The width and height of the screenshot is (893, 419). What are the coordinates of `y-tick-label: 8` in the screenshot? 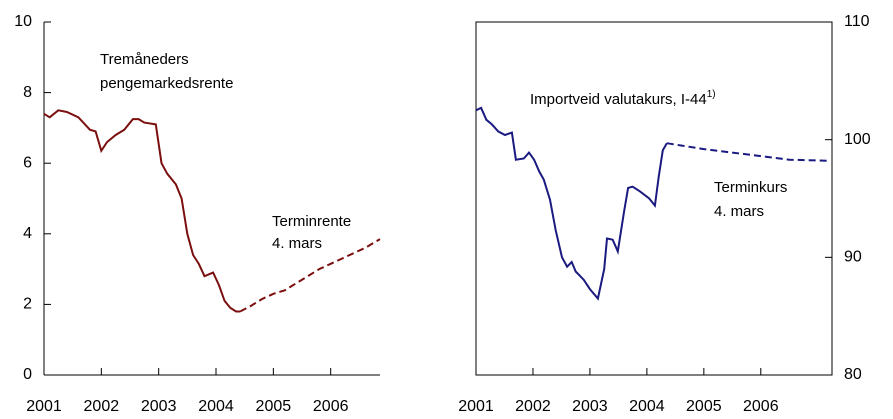 It's located at (27, 92).